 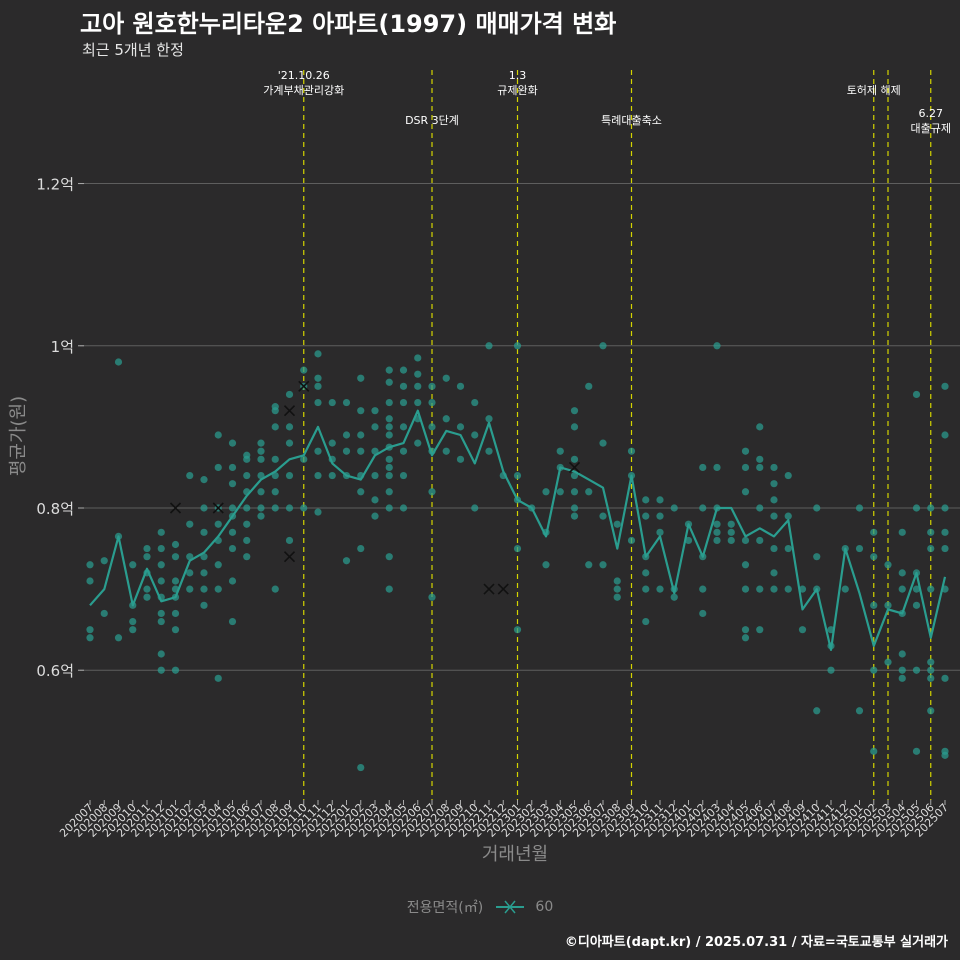 What do you see at coordinates (55, 185) in the screenshot?
I see `y-tick-label: 1.2억` at bounding box center [55, 185].